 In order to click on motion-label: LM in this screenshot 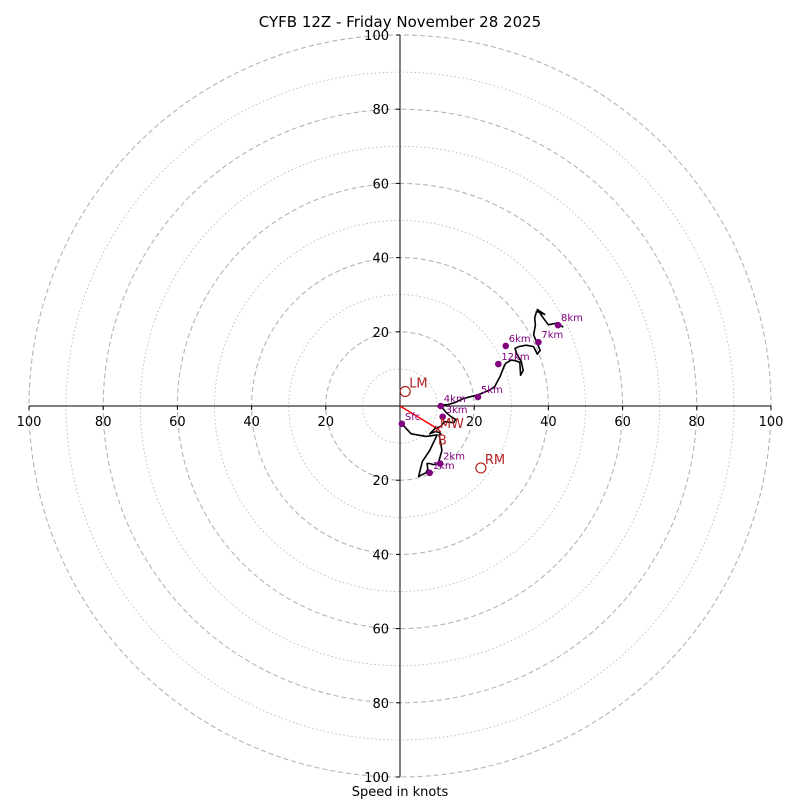, I will do `click(418, 384)`.